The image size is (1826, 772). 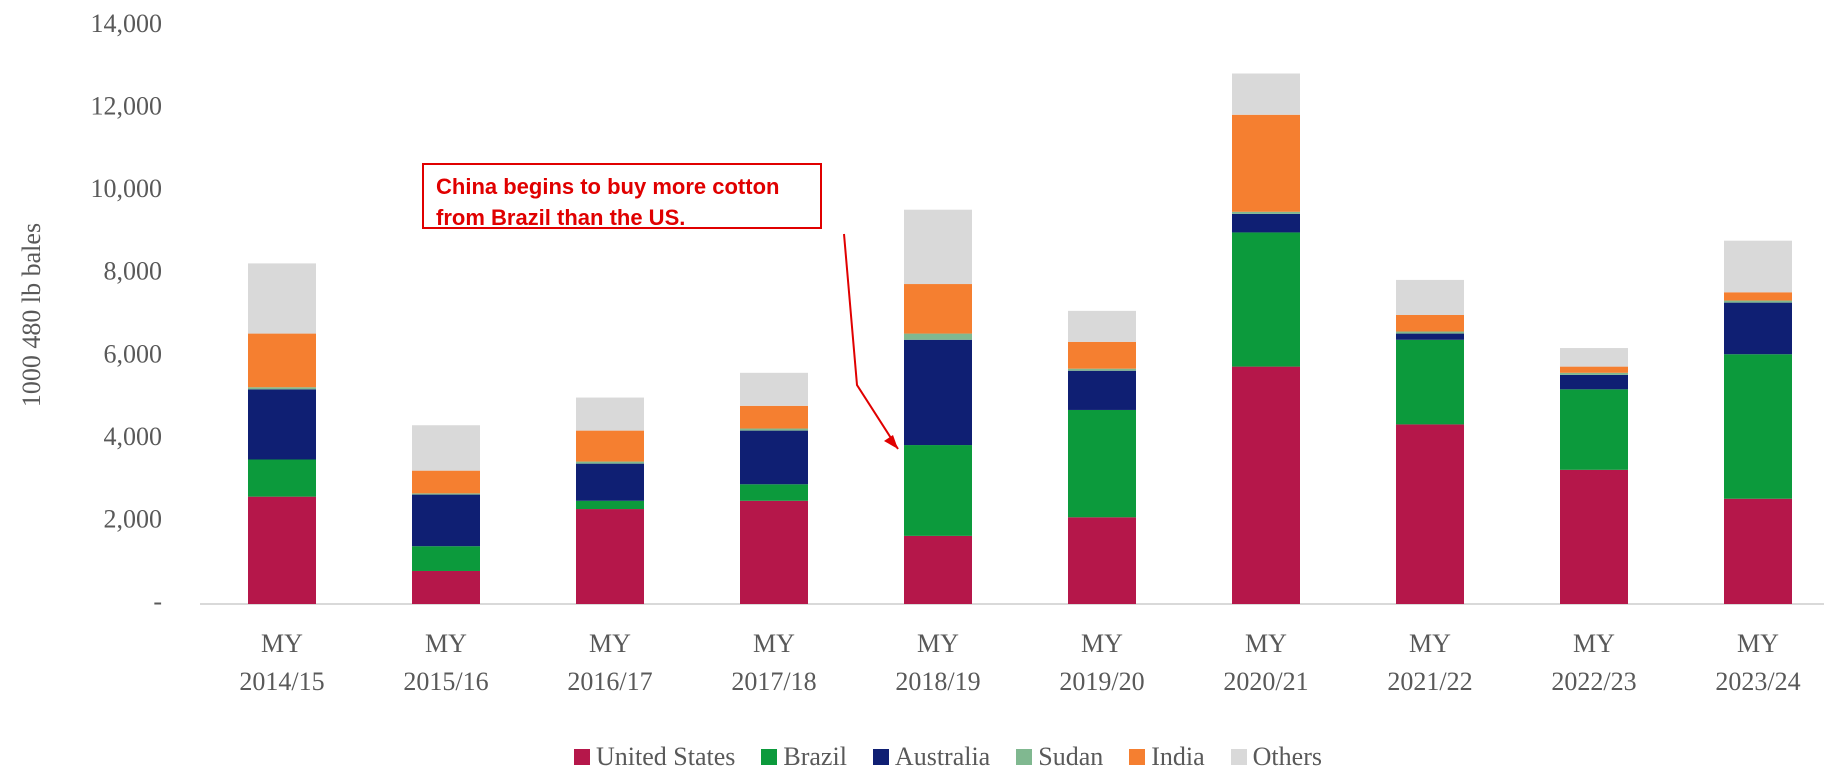 I want to click on legend-item: United States, so click(x=654, y=757).